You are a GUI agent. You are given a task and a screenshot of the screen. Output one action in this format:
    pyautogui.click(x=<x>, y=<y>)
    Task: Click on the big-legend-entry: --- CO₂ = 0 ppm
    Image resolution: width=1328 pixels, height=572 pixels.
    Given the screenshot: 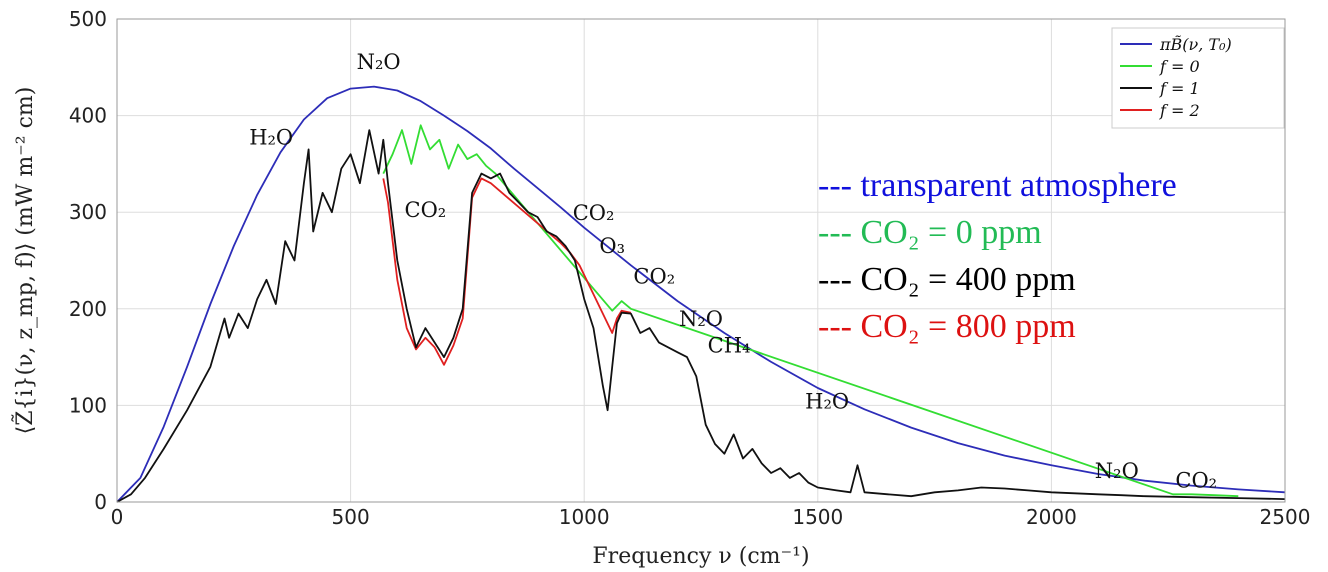 What is the action you would take?
    pyautogui.click(x=930, y=232)
    